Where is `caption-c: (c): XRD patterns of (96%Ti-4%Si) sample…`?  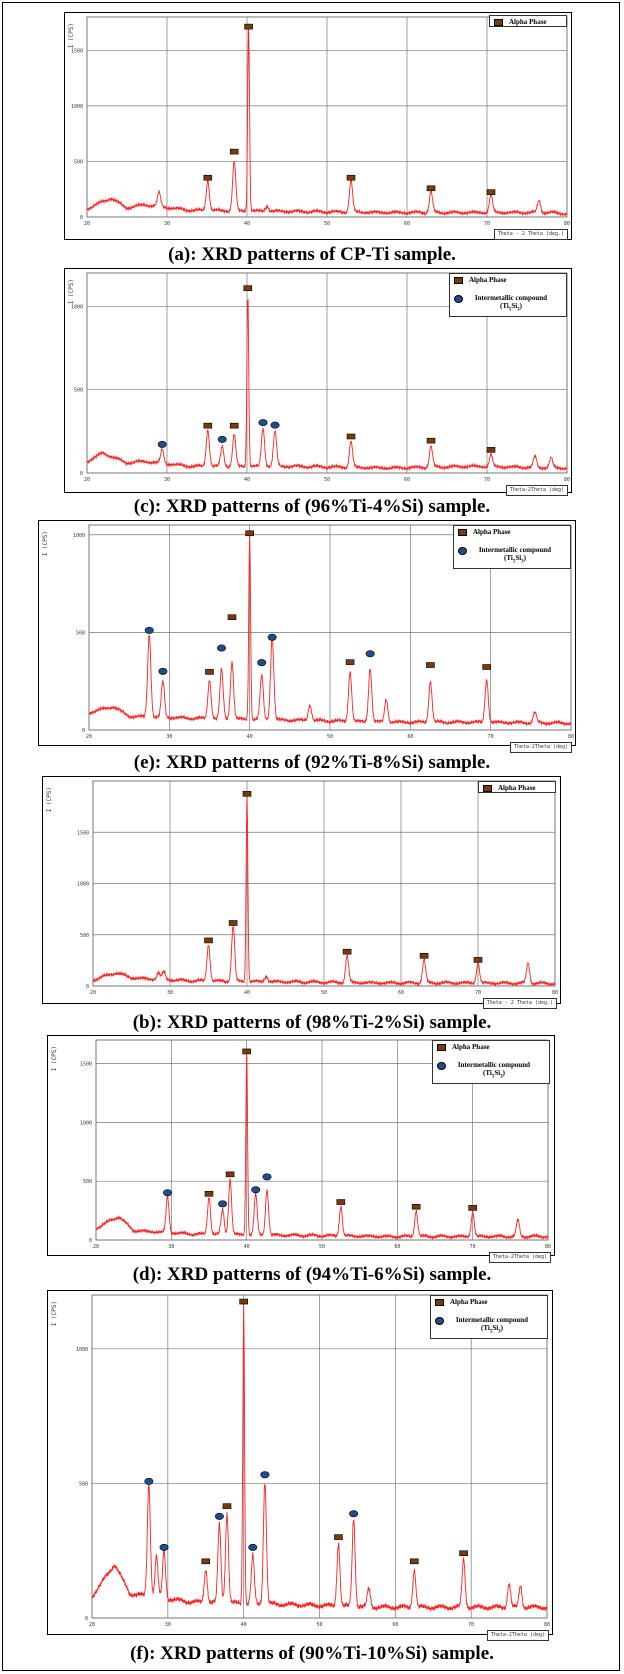
caption-c: (c): XRD patterns of (96%Ti-4%Si) sample… is located at coordinates (312, 506).